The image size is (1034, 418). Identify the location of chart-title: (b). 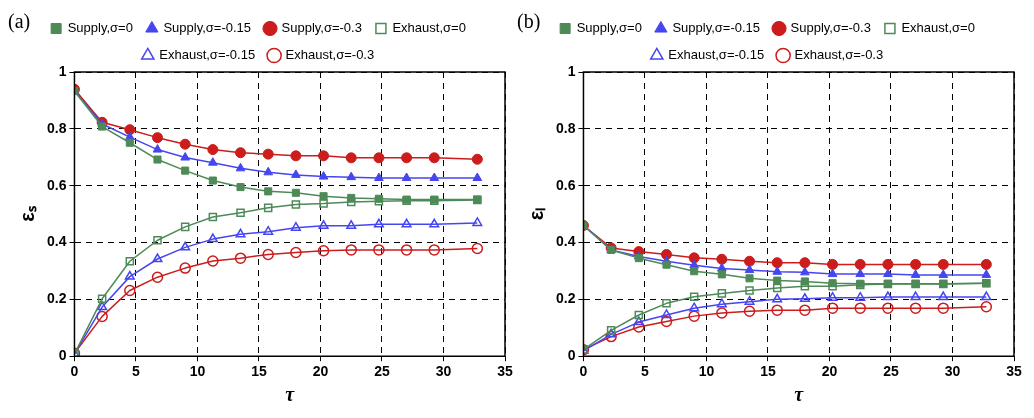
(529, 21).